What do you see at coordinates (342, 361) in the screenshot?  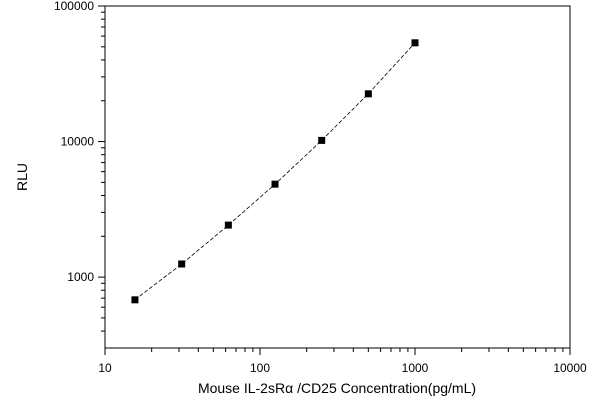 I see `x-axis: 10 100 1000 10000` at bounding box center [342, 361].